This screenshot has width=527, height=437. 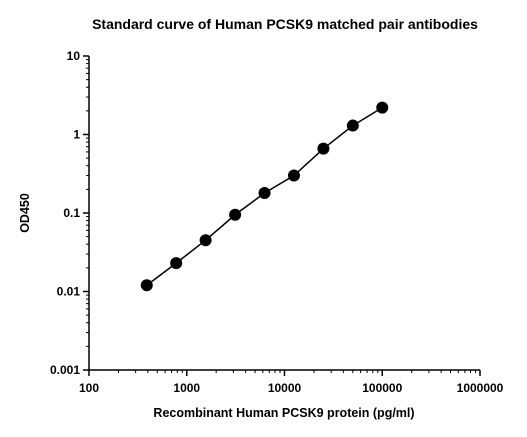 I want to click on y-axis-label: OD450, so click(x=25, y=213).